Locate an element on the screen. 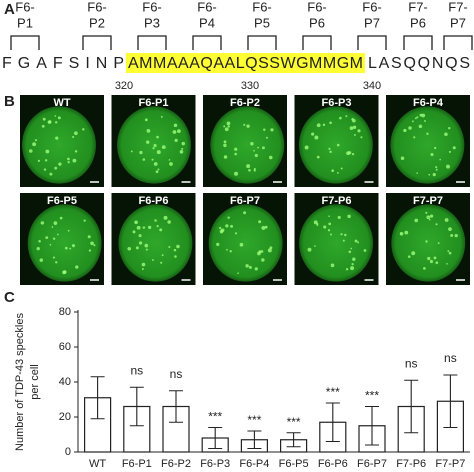 The image size is (474, 472). image-label: F6-P1 is located at coordinates (154, 103).